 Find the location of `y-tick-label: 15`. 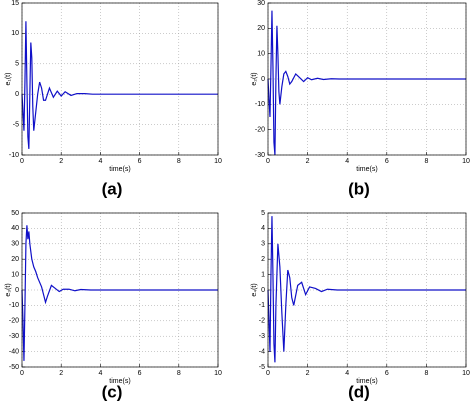

y-tick-label: 15 is located at coordinates (15, 3).